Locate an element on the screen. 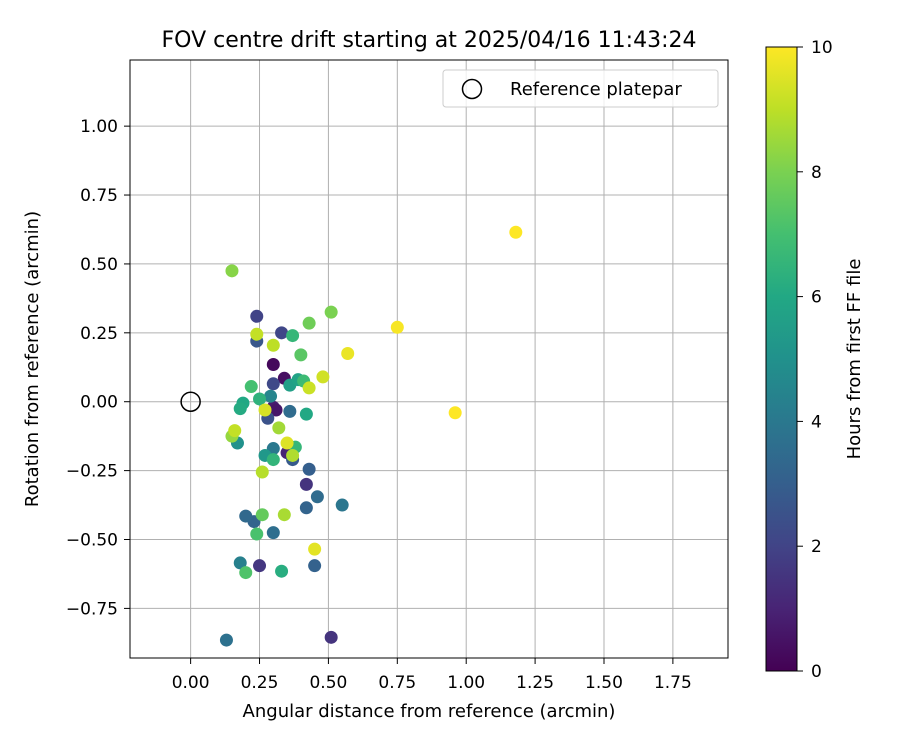  colorbar-tick-label: 8 is located at coordinates (816, 173).